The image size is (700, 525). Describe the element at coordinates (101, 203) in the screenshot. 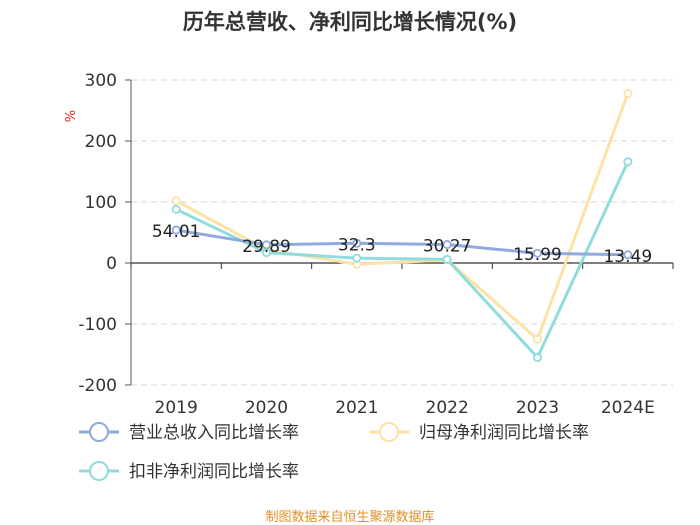

I see `y-tick-label: 100` at that location.